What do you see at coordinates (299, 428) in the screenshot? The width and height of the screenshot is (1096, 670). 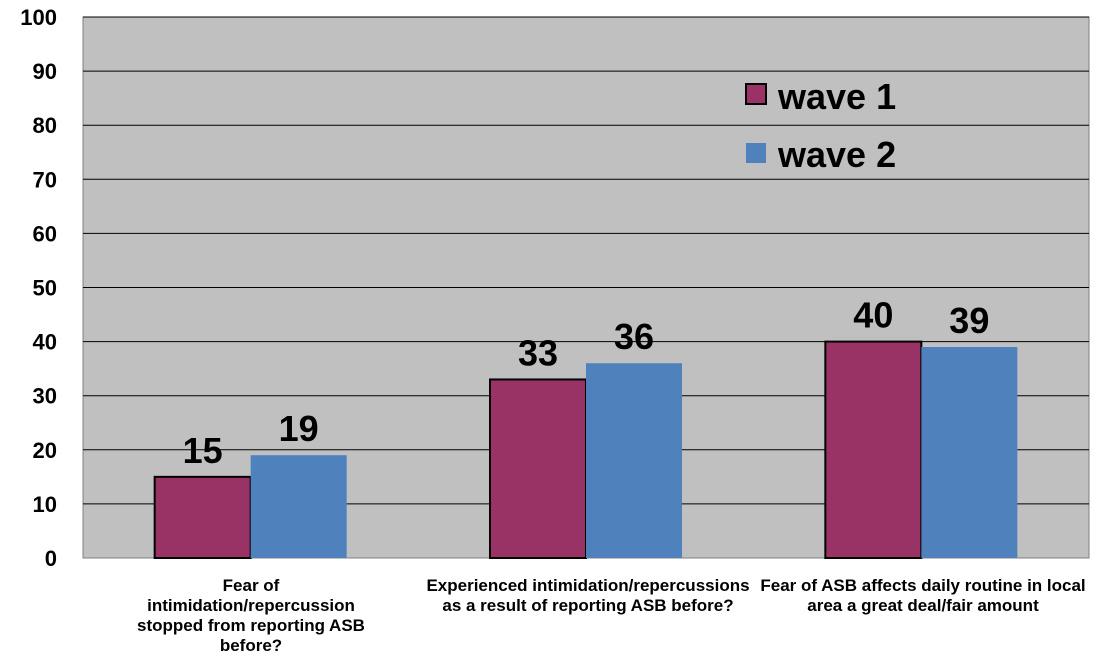 I see `data-label-wave-2-1: 19` at bounding box center [299, 428].